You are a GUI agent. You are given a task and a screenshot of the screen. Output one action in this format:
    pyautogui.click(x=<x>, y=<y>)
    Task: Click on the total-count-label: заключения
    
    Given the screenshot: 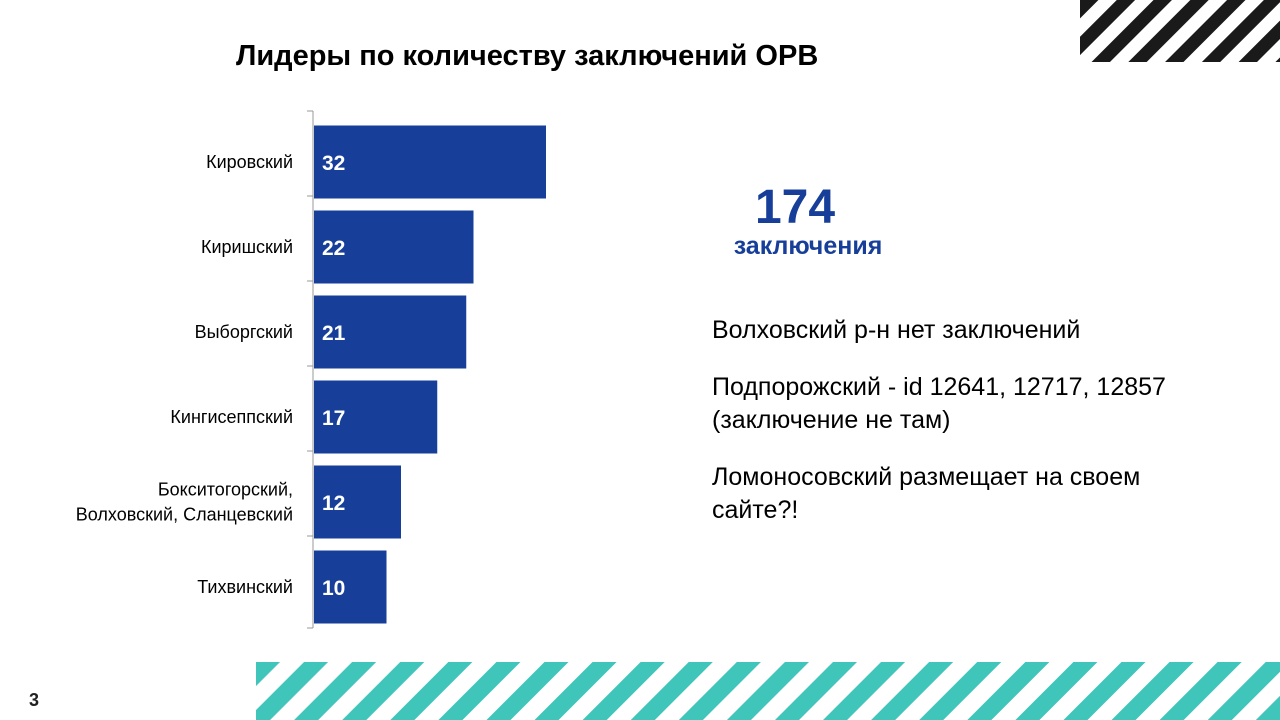 What is the action you would take?
    pyautogui.click(x=808, y=246)
    